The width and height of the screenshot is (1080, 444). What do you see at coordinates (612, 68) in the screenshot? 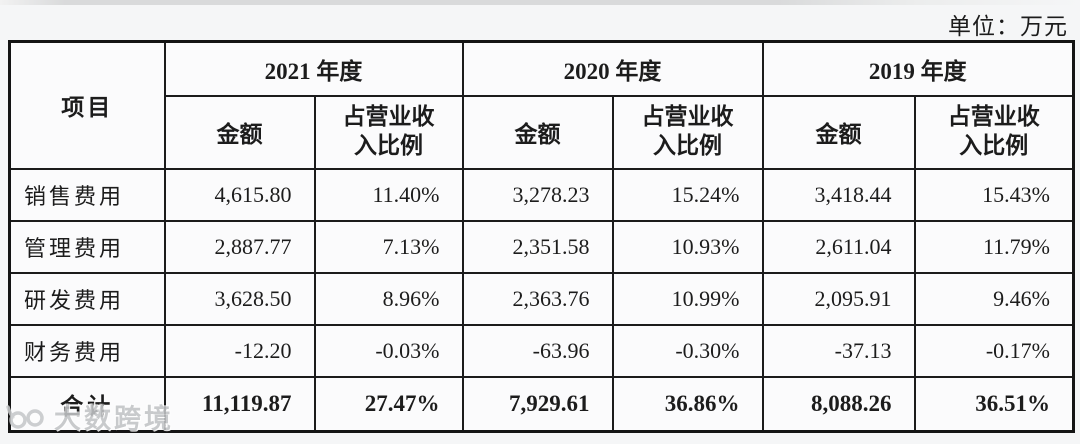
I see `year-header-2020: 2020 年度` at bounding box center [612, 68].